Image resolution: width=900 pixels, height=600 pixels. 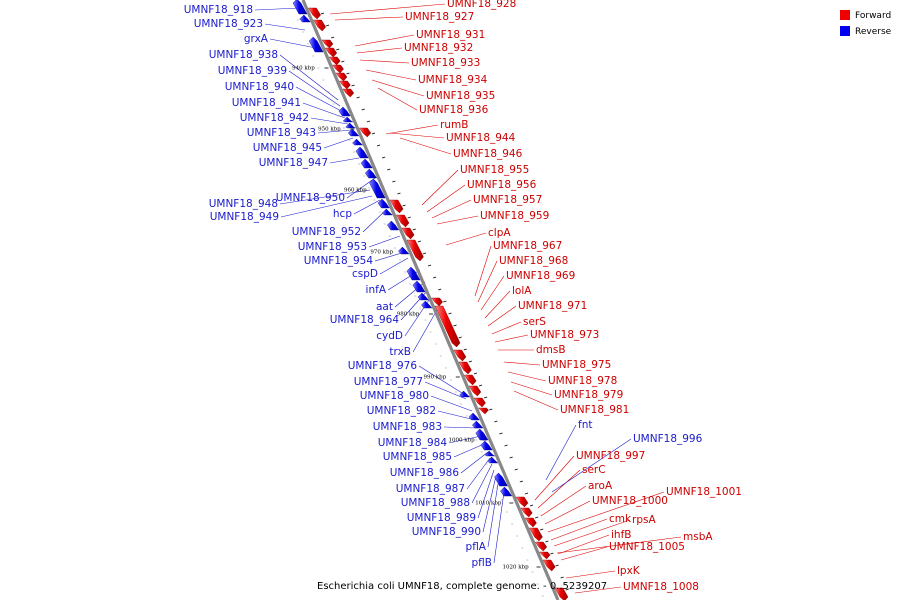 I want to click on forward-gene-label: ihfB, so click(x=621, y=535).